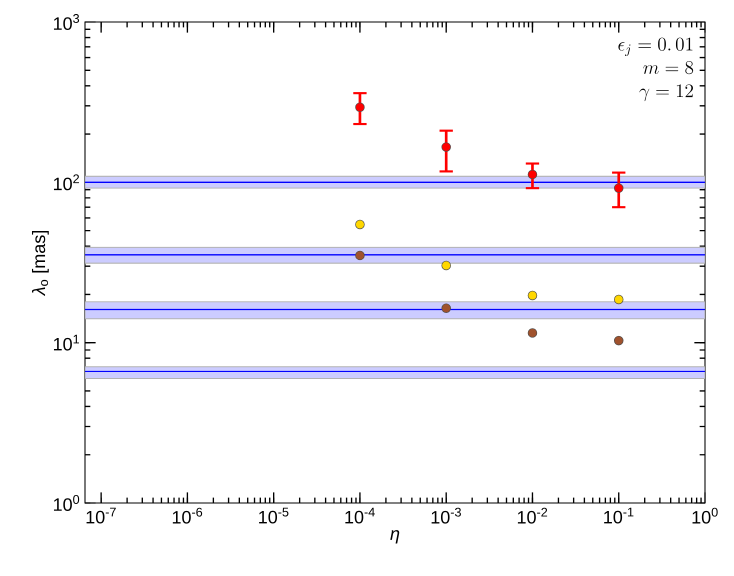 Image resolution: width=734 pixels, height=576 pixels. What do you see at coordinates (187, 516) in the screenshot?
I see `x-tick-label: 10$^{-6}$` at bounding box center [187, 516].